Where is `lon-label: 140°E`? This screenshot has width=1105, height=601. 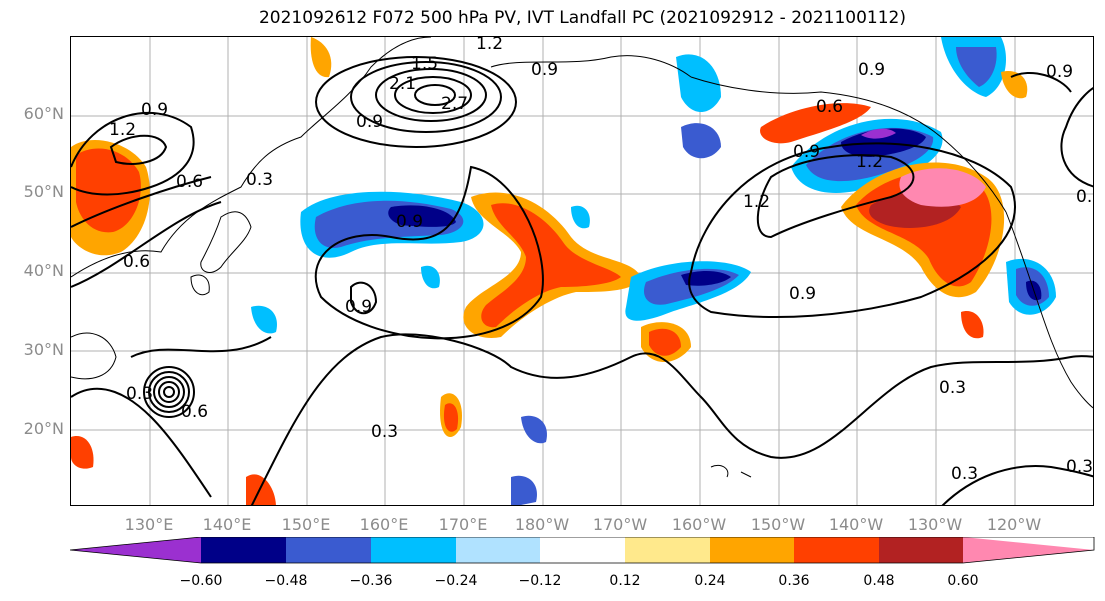 lon-label: 140°E is located at coordinates (227, 524).